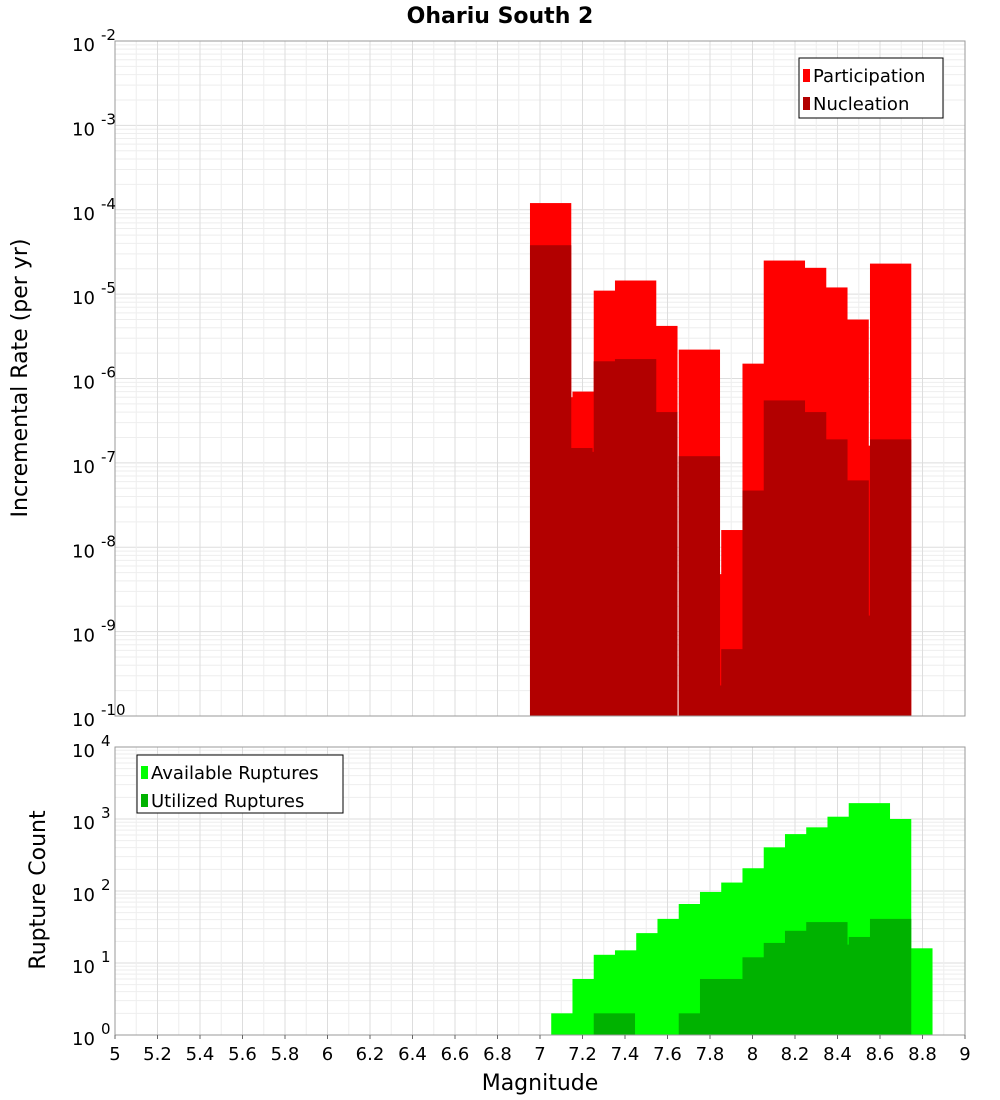 The width and height of the screenshot is (1000, 1100). Describe the element at coordinates (108, 35) in the screenshot. I see `y-tick-exponent: -2` at that location.